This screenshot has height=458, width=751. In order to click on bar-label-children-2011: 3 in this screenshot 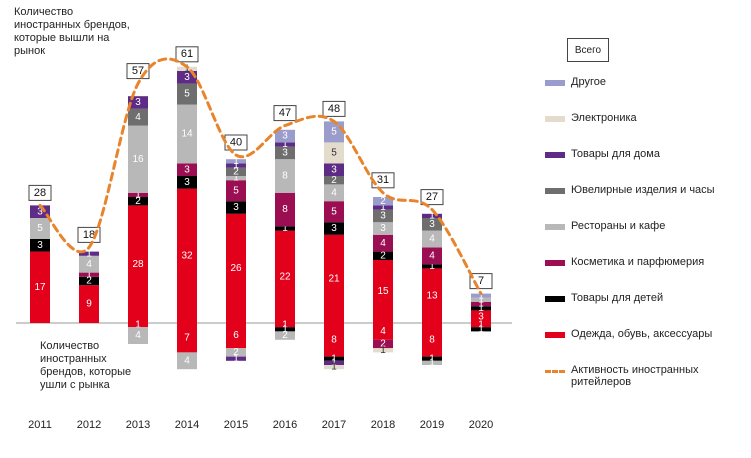, I will do `click(40, 245)`.